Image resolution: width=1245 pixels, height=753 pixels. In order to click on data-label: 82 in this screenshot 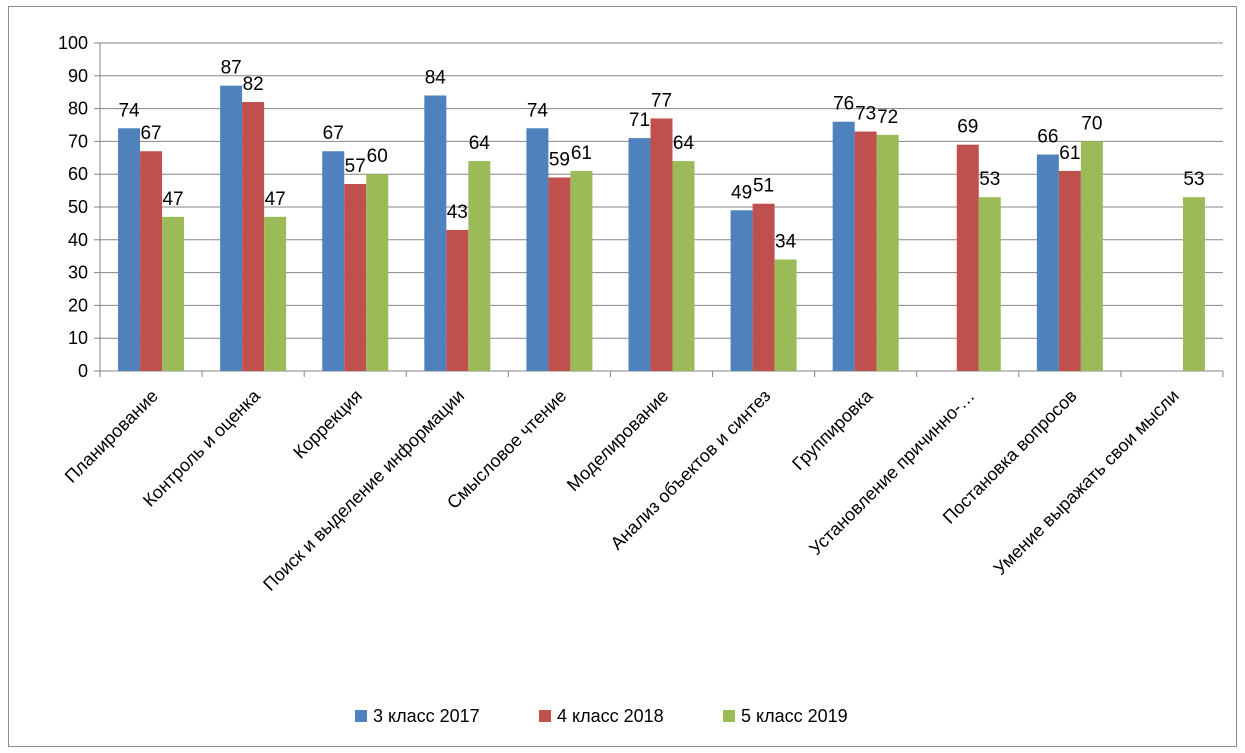, I will do `click(253, 84)`.